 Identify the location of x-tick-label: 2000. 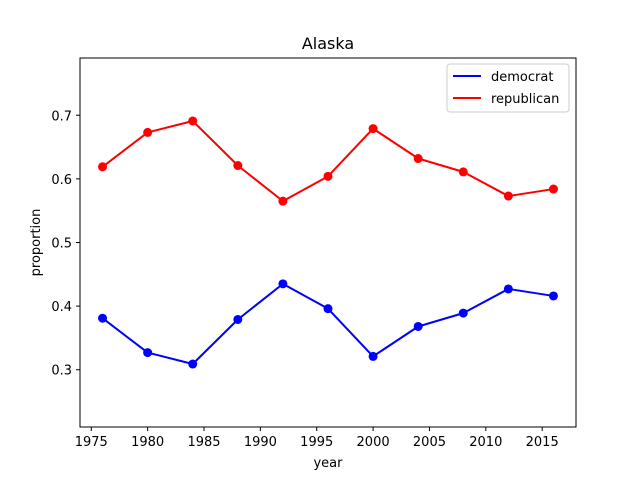
(373, 442).